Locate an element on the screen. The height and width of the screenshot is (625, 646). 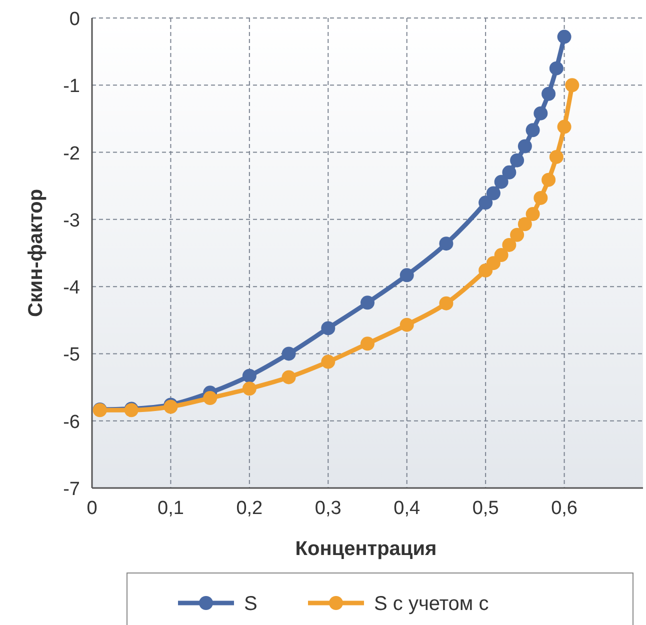
x-tick-label: 0,3 is located at coordinates (328, 508).